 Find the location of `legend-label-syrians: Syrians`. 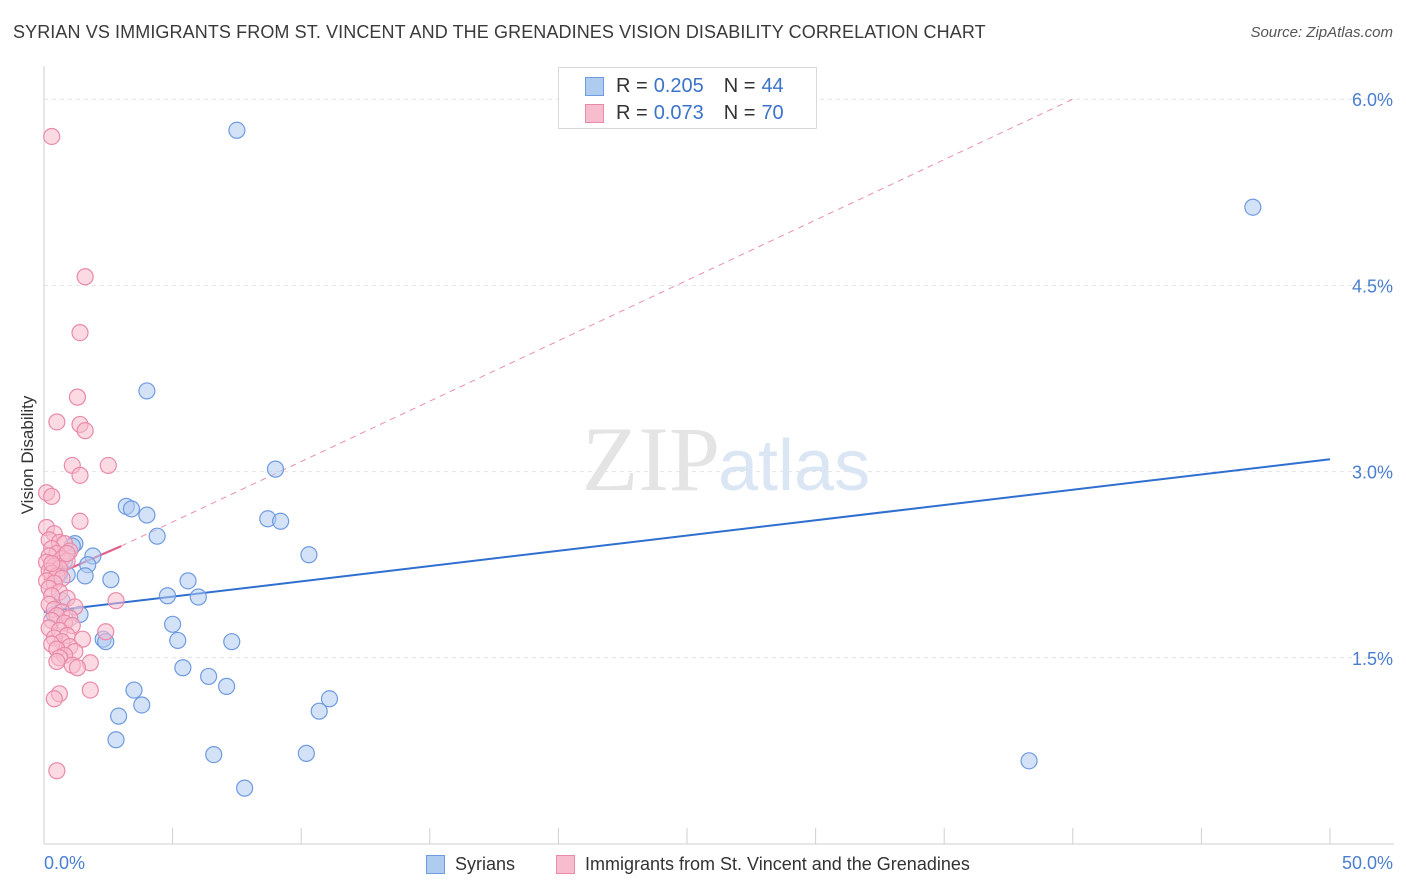

legend-label-syrians: Syrians is located at coordinates (485, 863).